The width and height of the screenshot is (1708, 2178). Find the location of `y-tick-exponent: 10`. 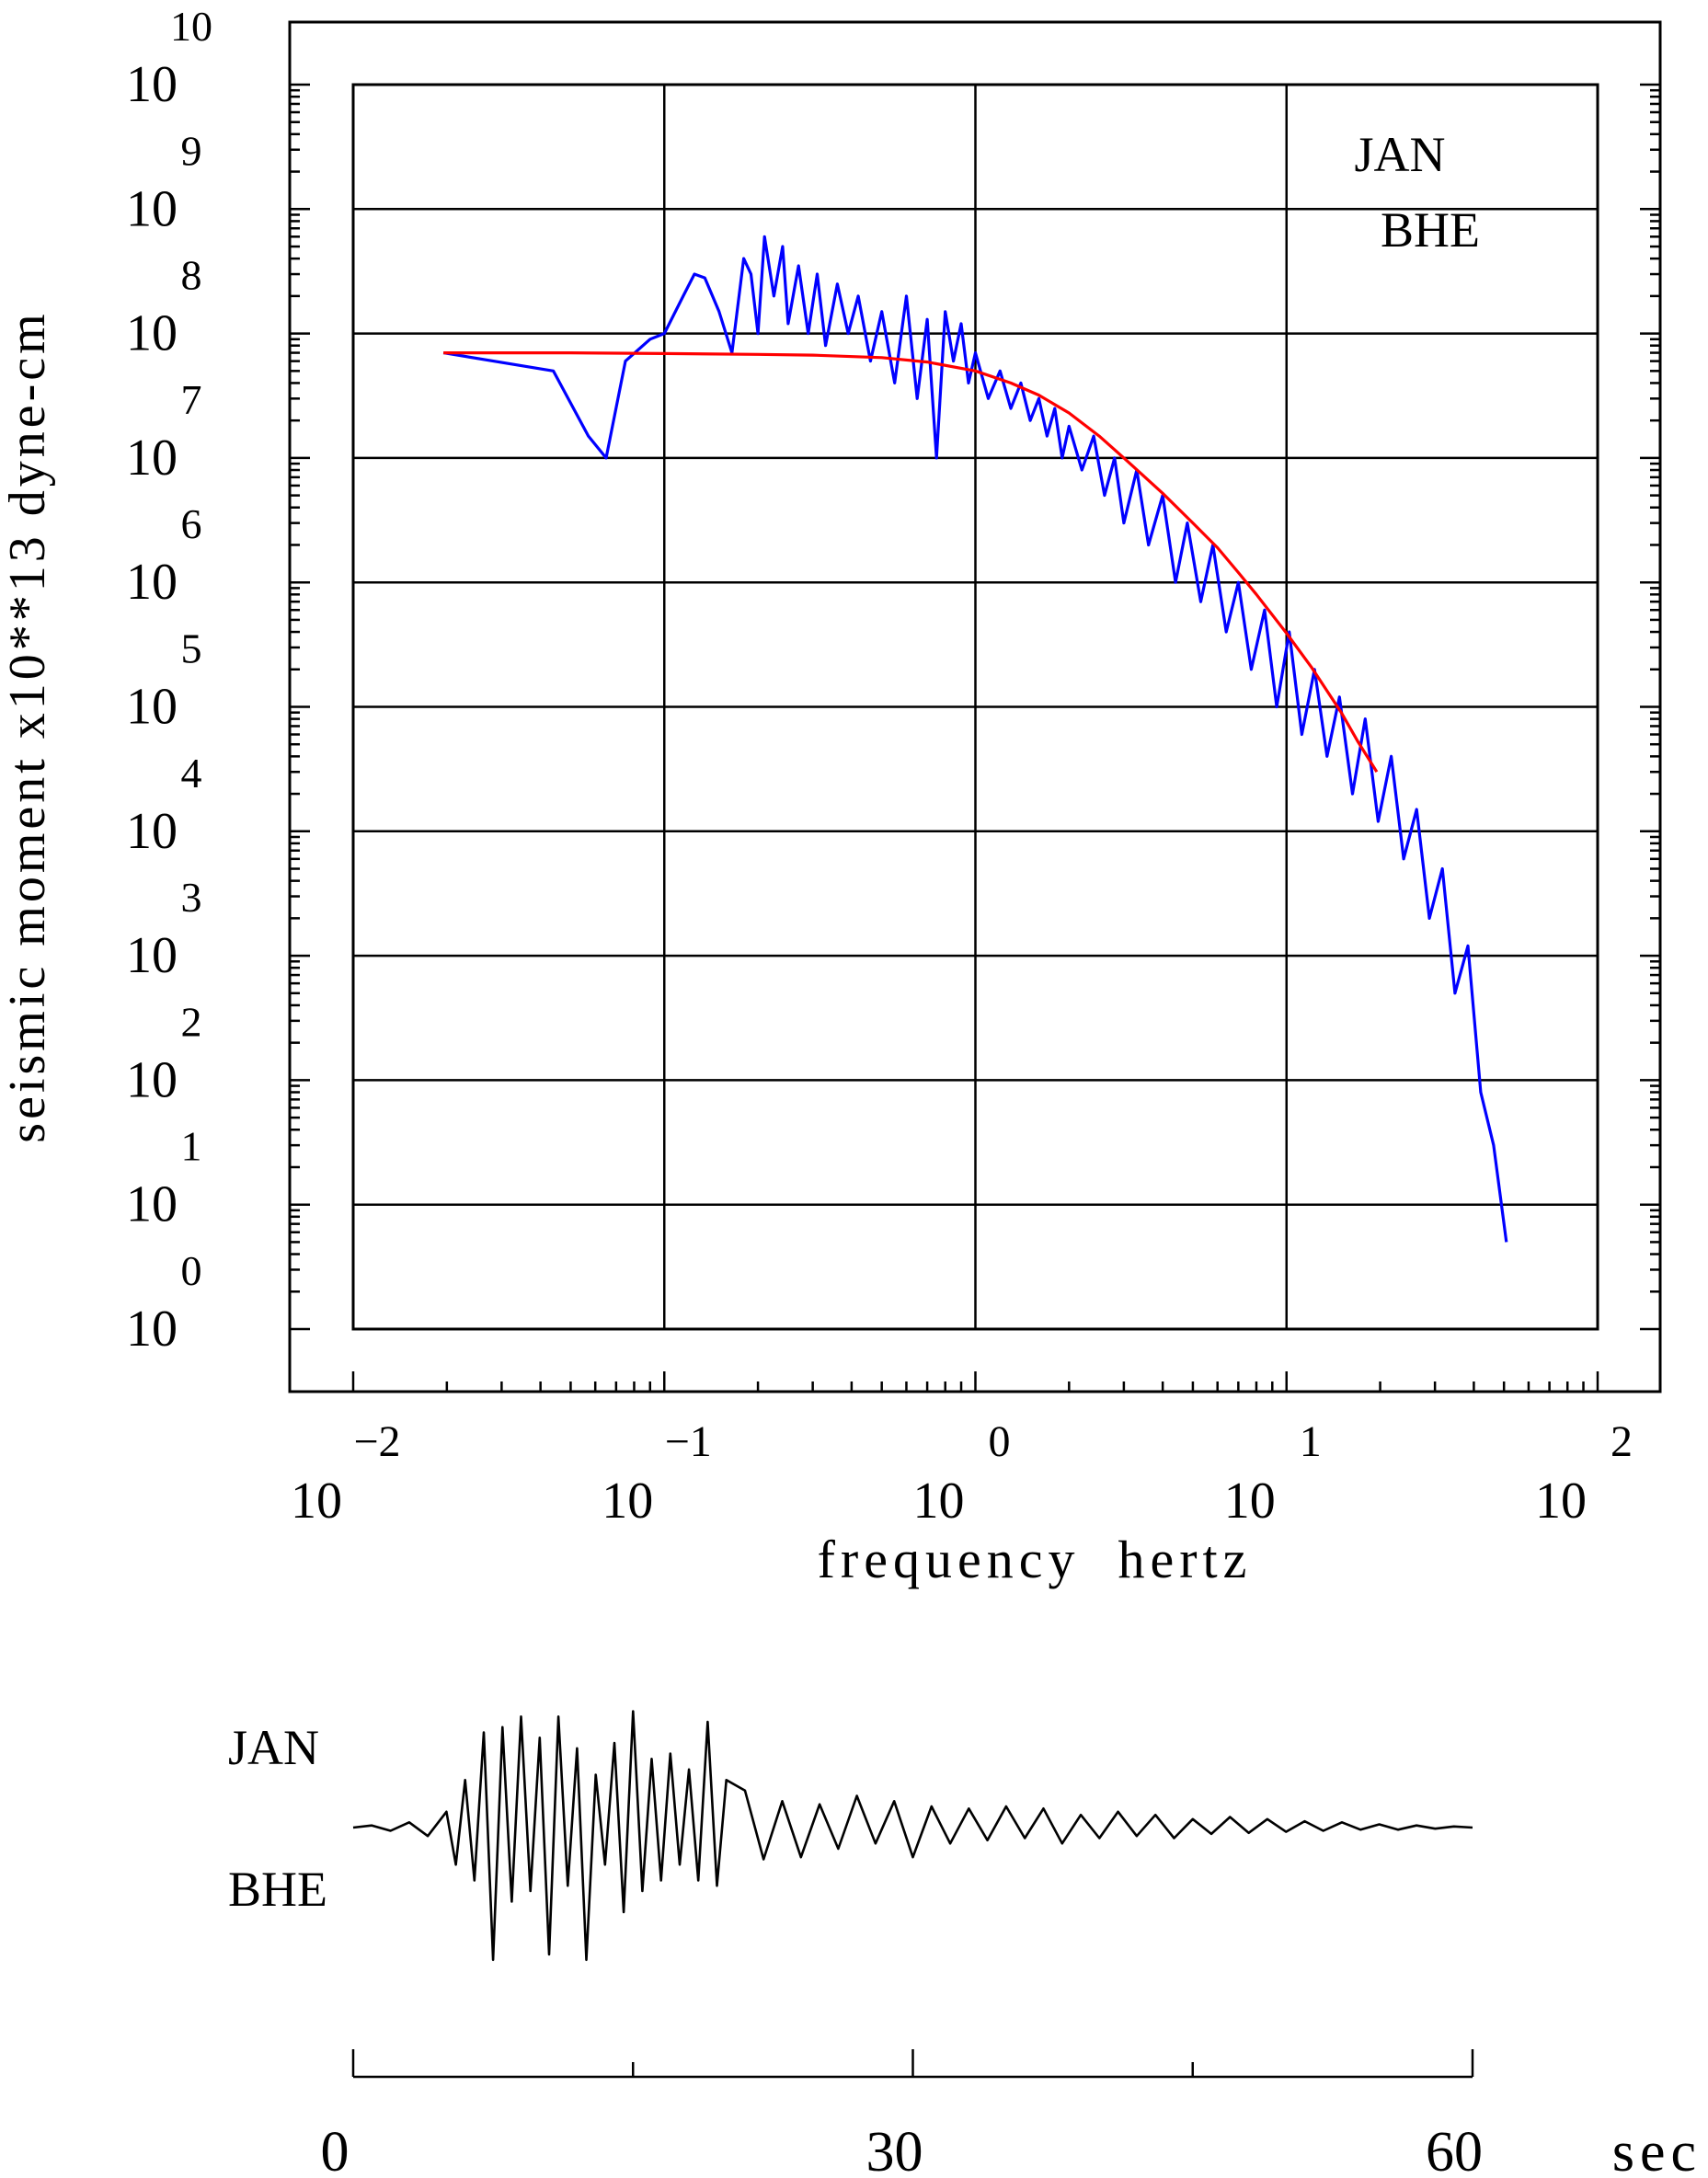

y-tick-exponent: 10 is located at coordinates (191, 26).